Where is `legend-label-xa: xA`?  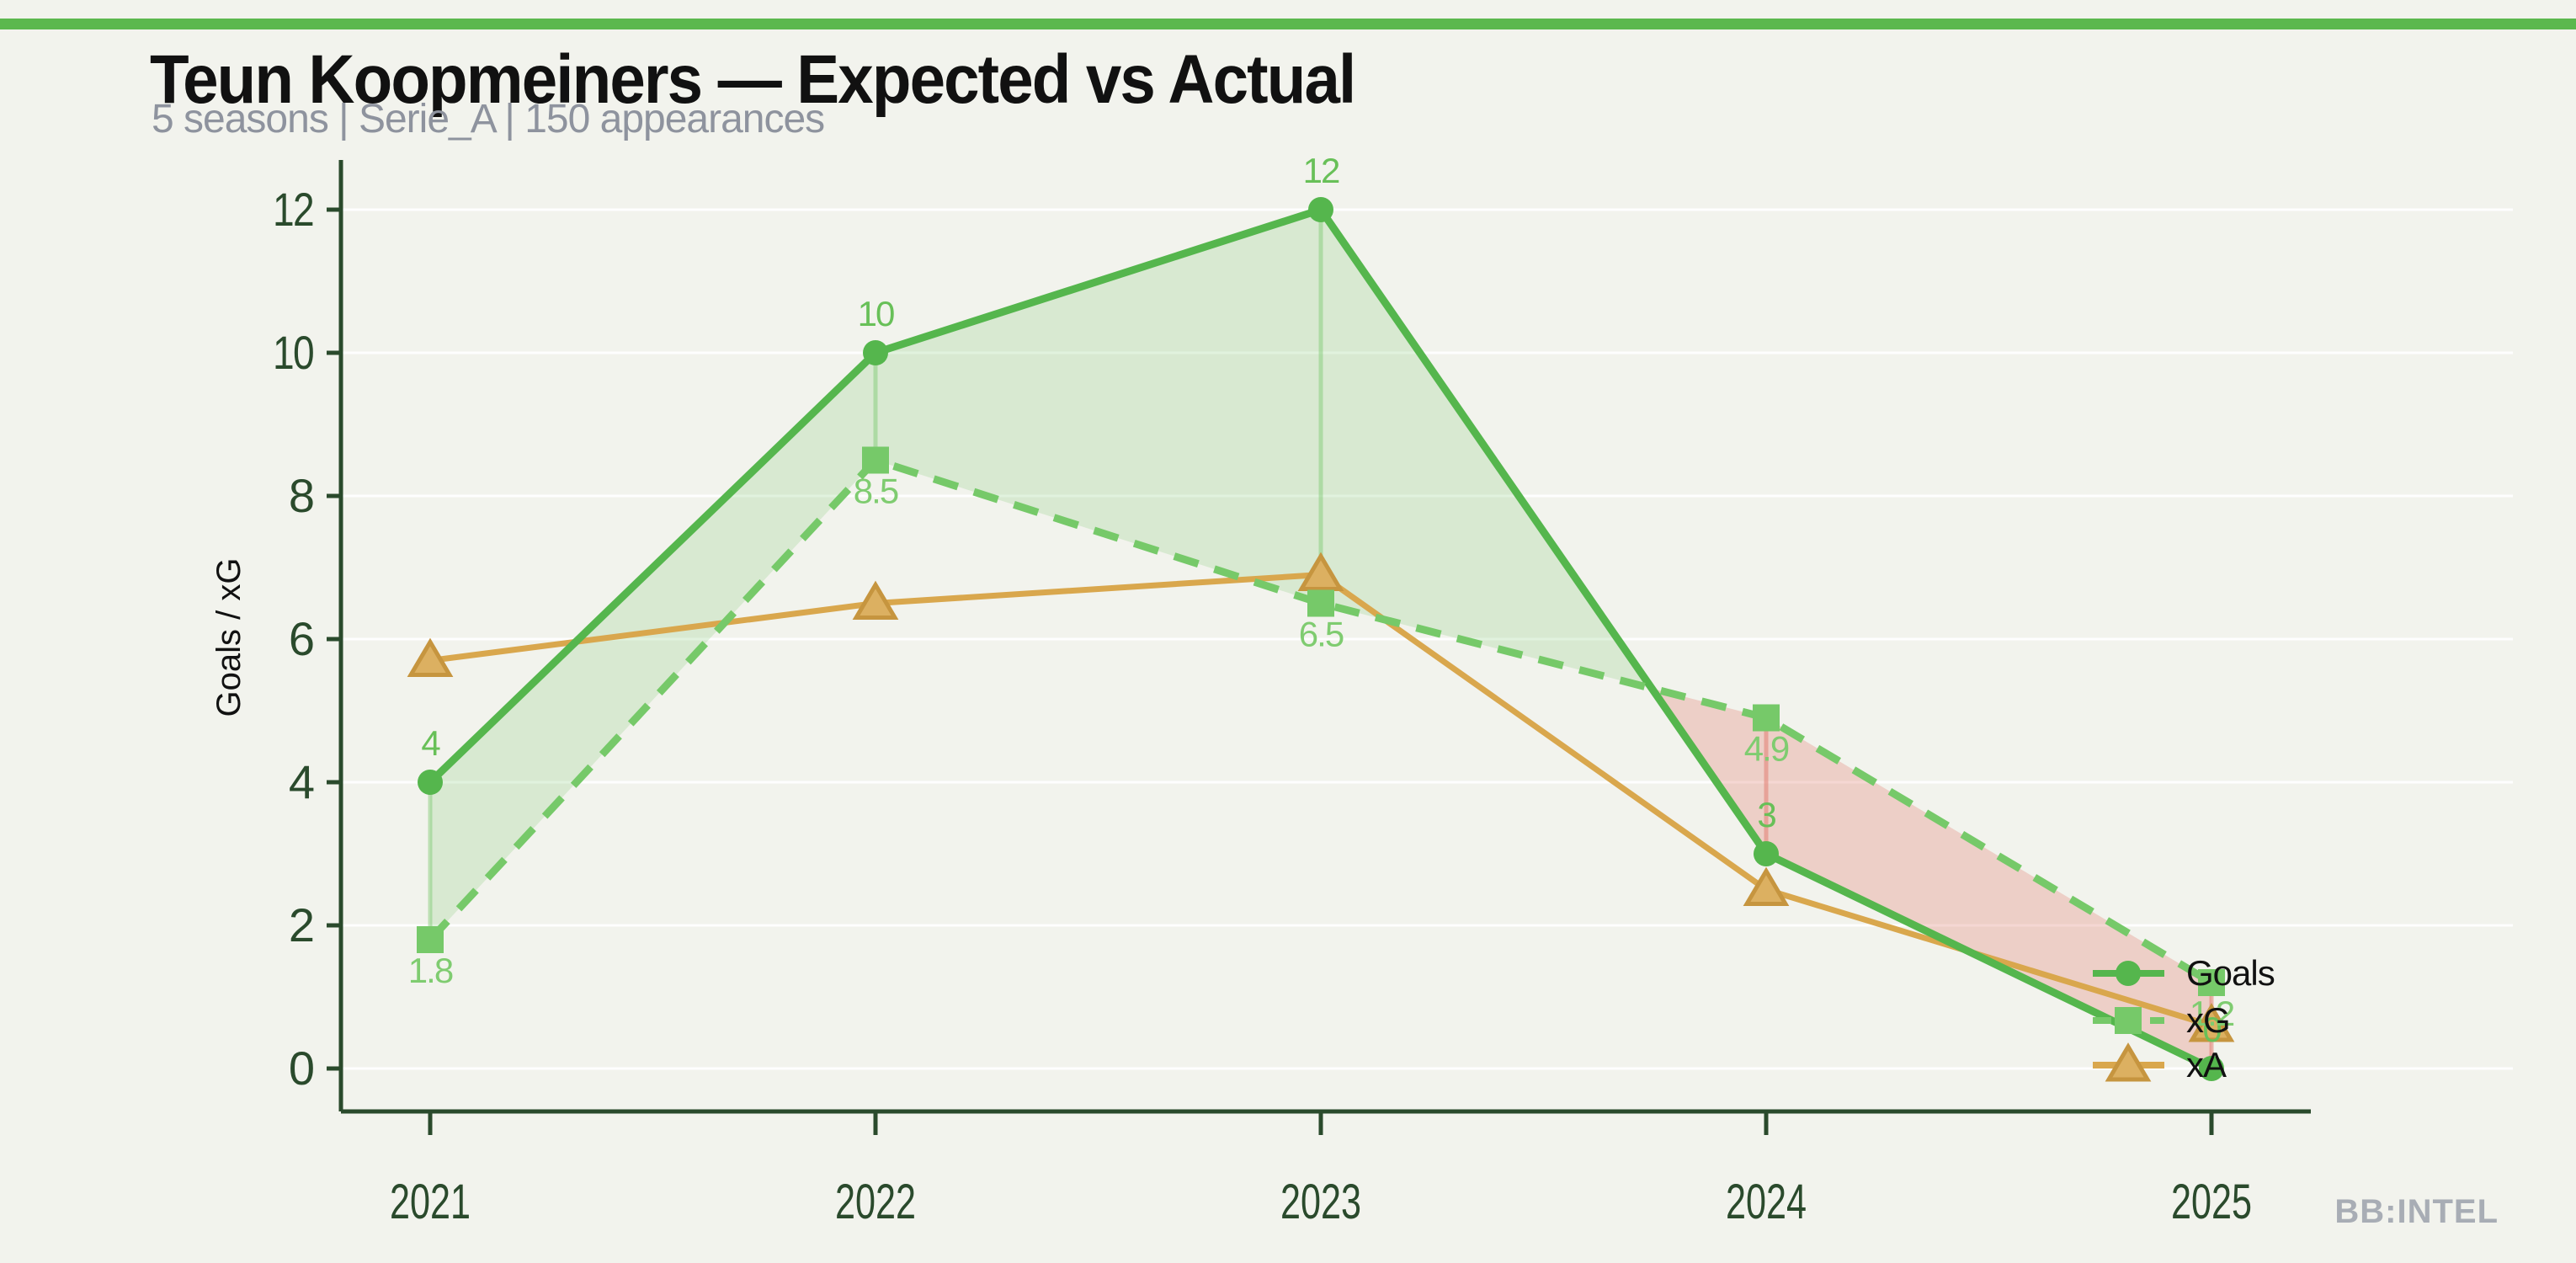
legend-label-xa: xA is located at coordinates (2207, 1064).